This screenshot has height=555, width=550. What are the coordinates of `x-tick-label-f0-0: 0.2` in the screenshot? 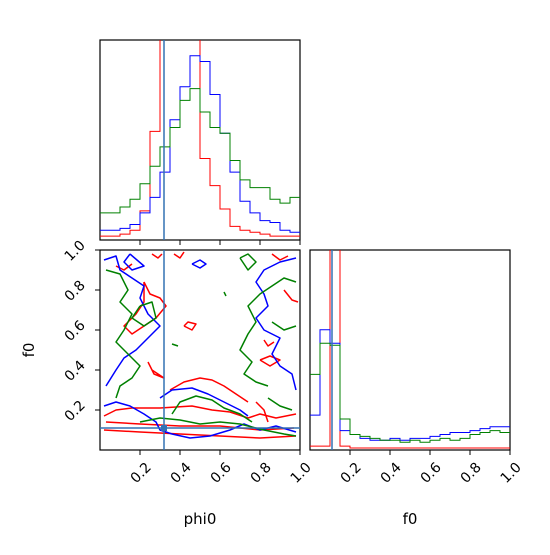 It's located at (351, 473).